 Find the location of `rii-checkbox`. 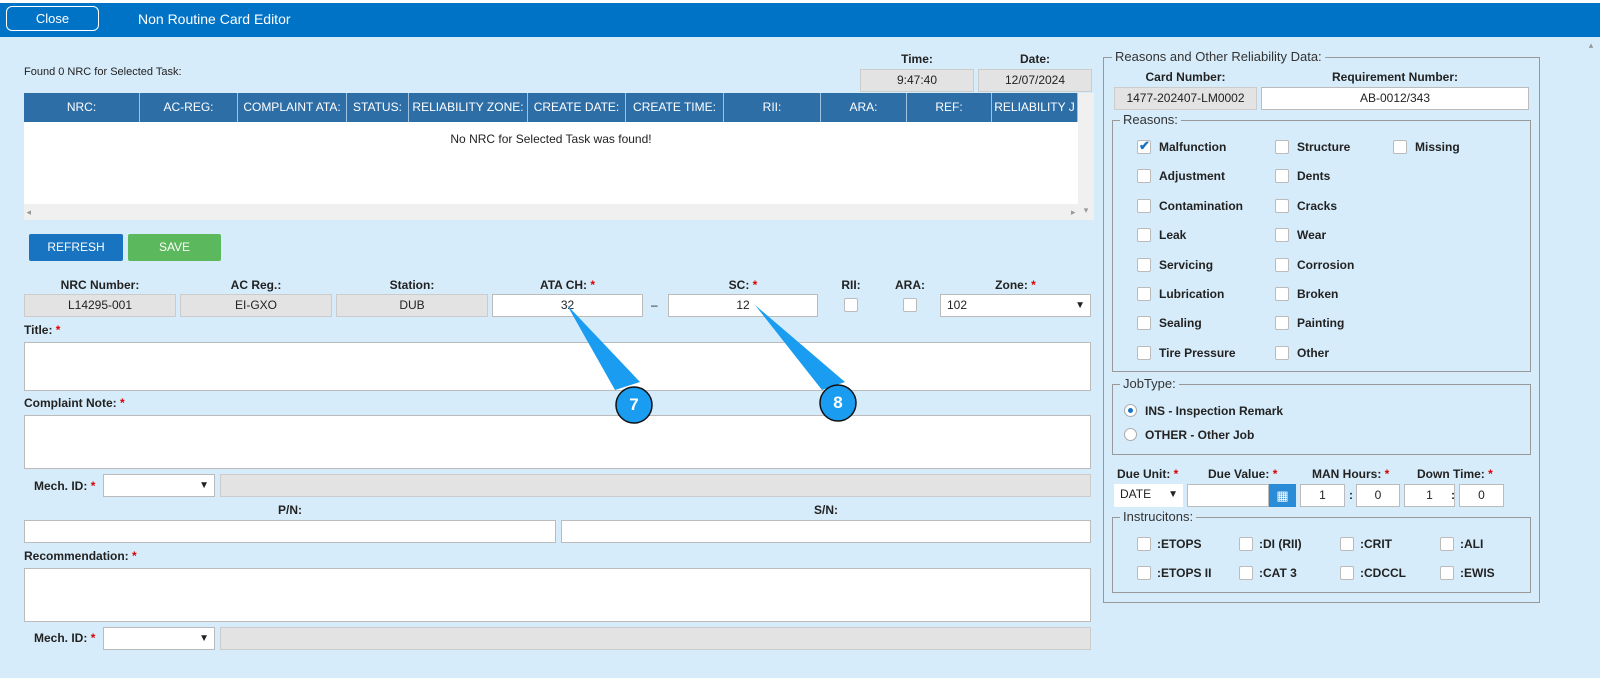

rii-checkbox is located at coordinates (851, 305).